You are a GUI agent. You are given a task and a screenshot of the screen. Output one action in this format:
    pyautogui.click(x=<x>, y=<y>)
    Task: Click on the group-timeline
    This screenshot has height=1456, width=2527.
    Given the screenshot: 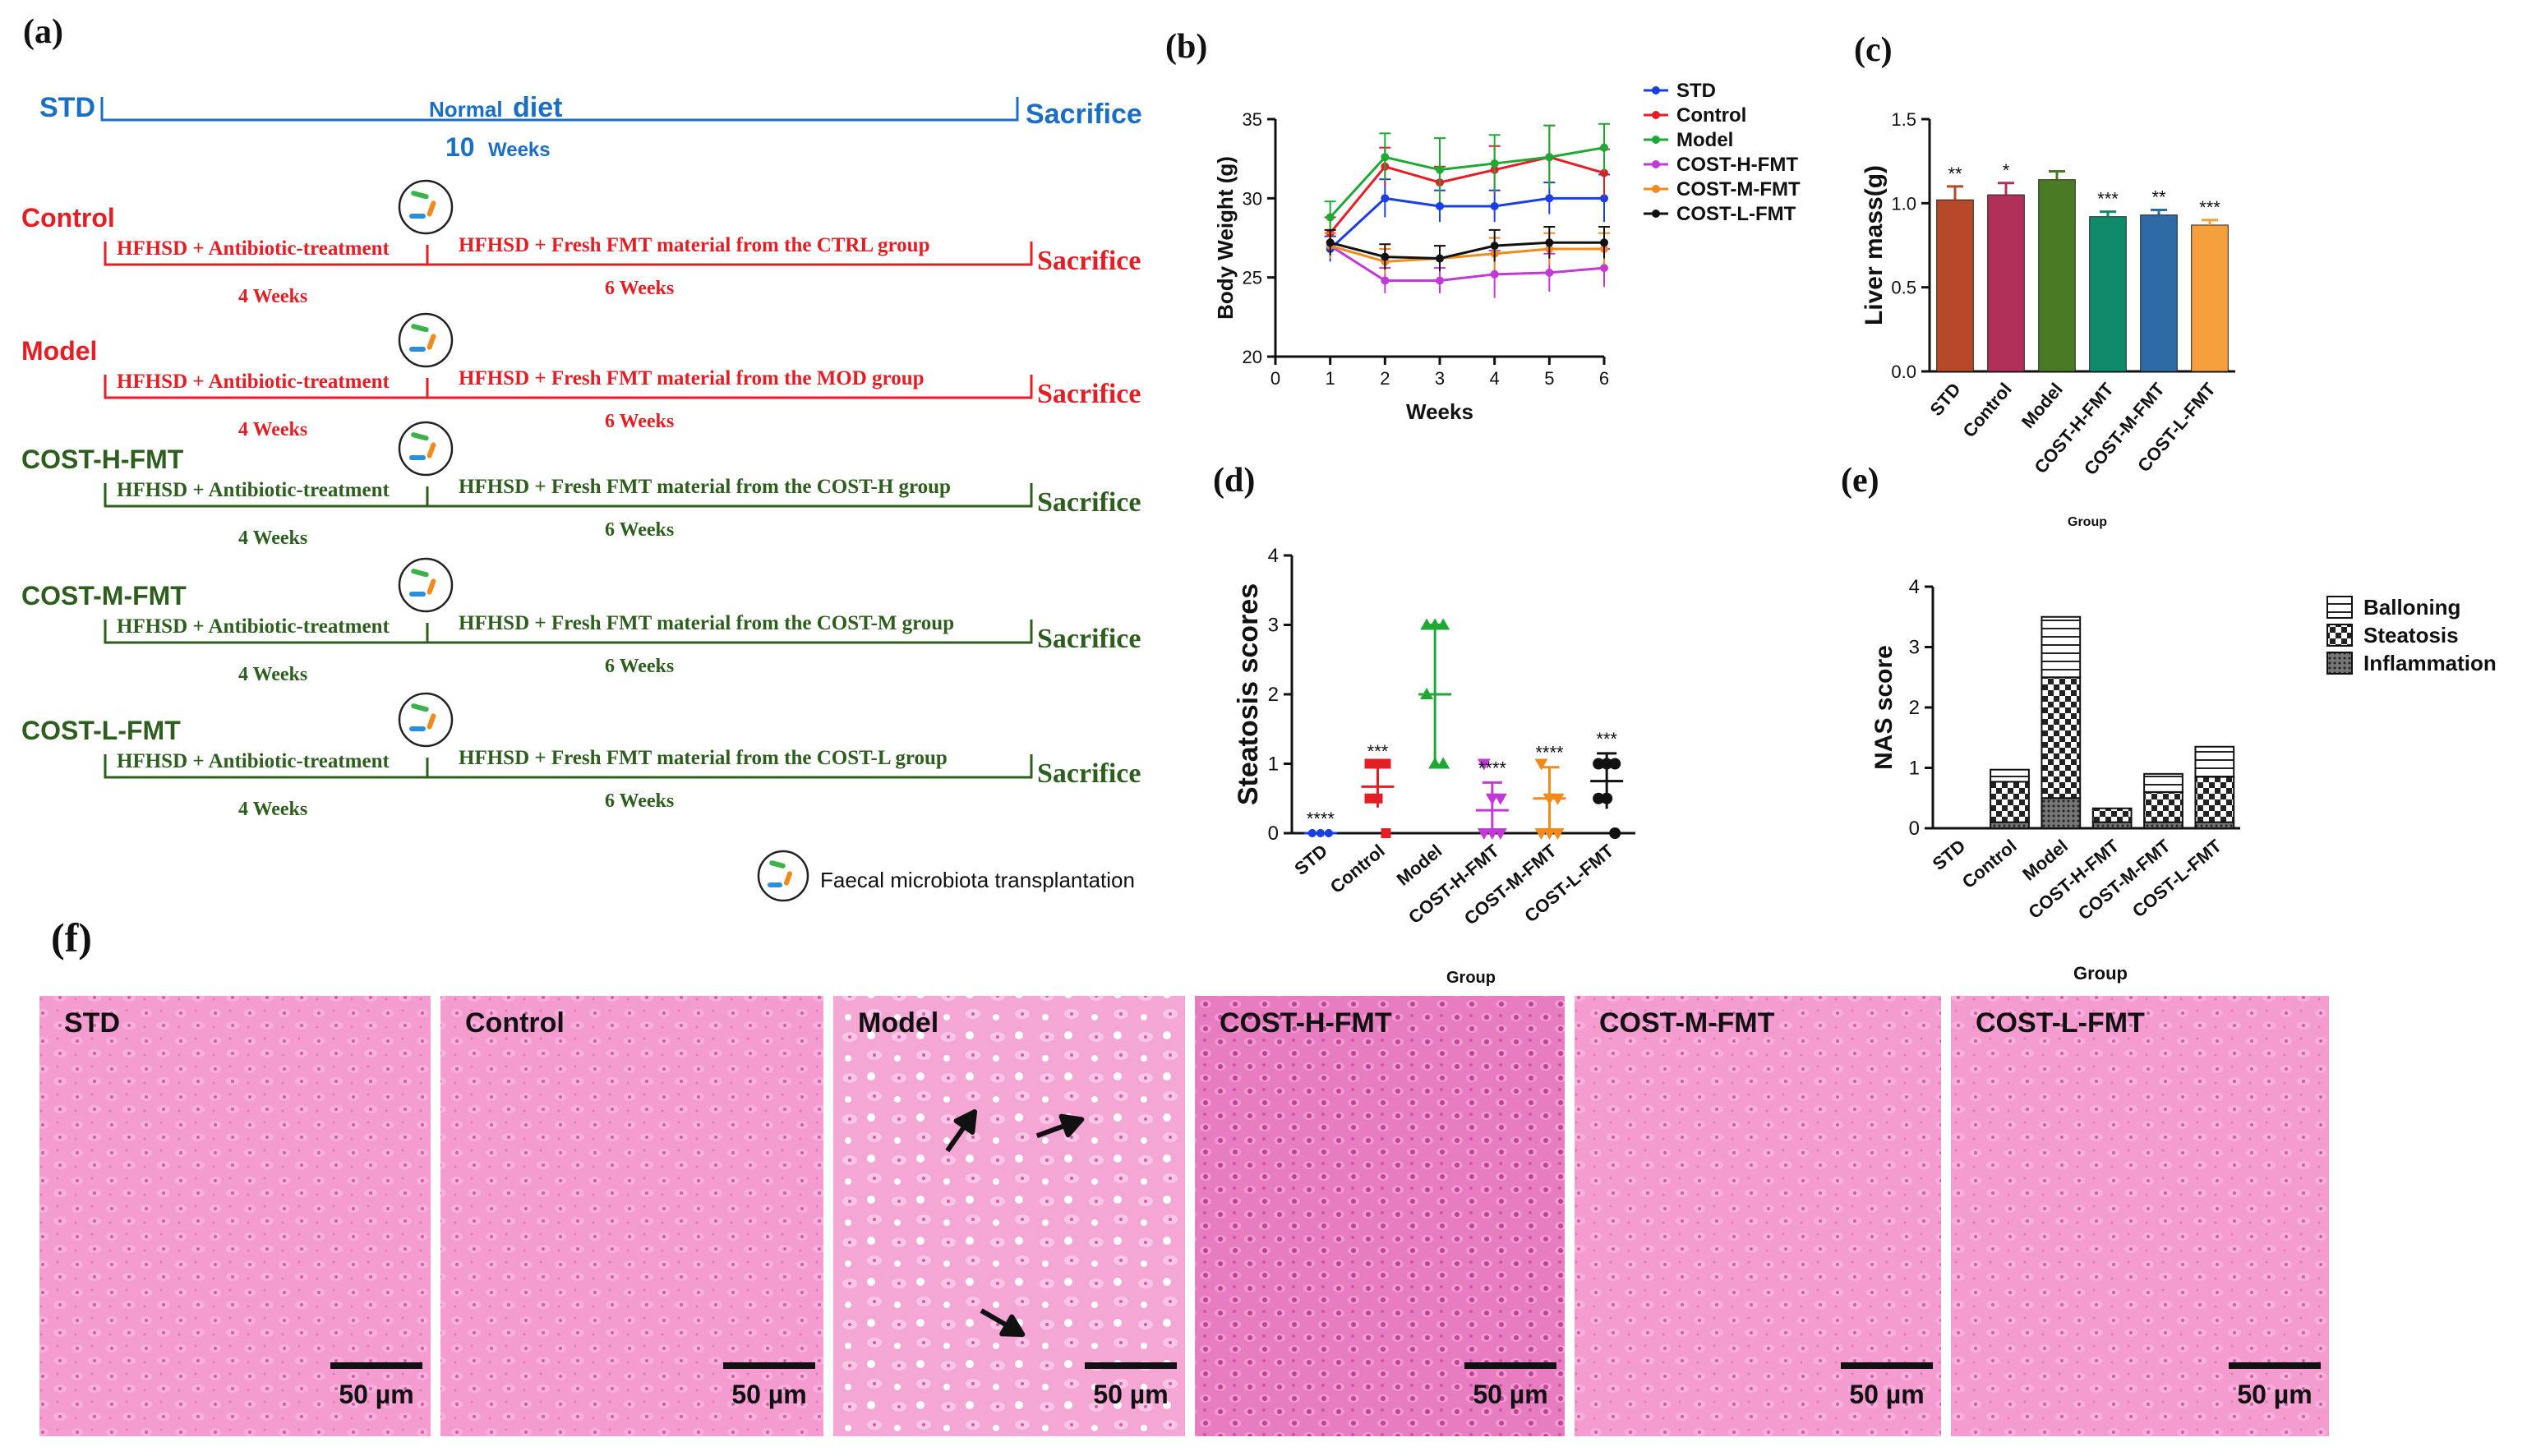 What is the action you would take?
    pyautogui.click(x=568, y=387)
    